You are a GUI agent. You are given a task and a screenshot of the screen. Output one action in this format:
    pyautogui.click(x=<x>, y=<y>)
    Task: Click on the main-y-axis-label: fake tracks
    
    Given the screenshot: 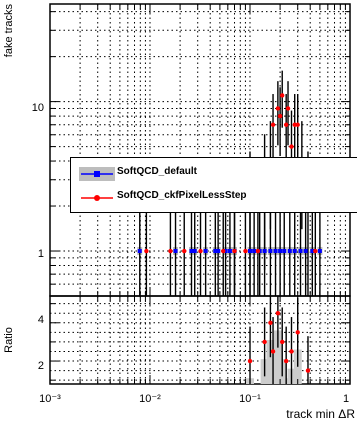 What is the action you would take?
    pyautogui.click(x=9, y=31)
    